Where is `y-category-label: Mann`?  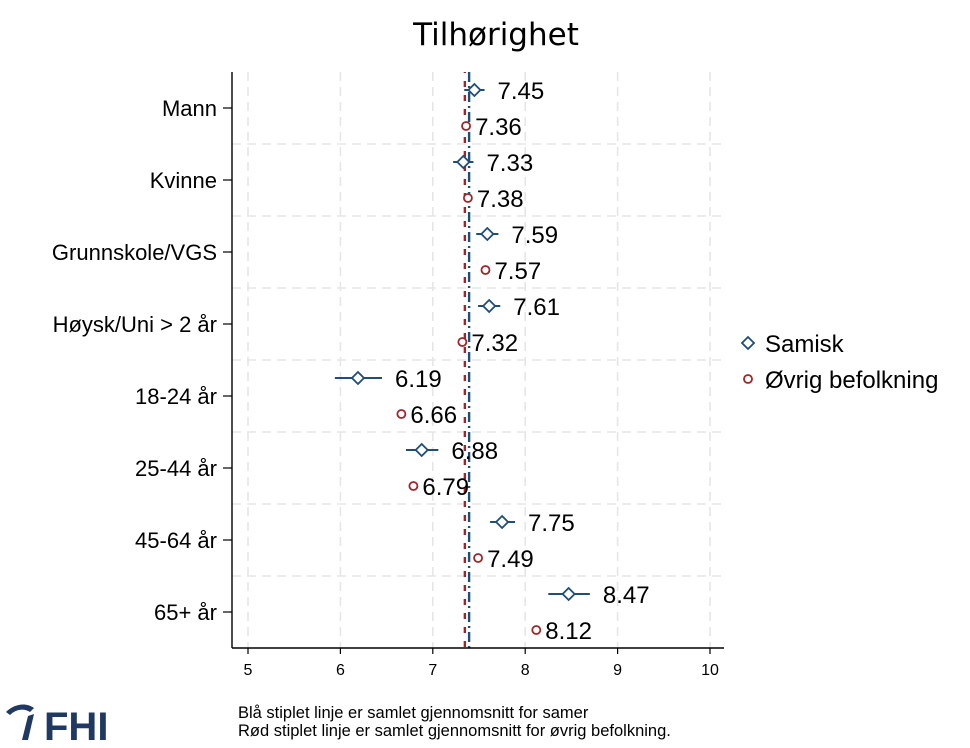
y-category-label: Mann is located at coordinates (189, 108).